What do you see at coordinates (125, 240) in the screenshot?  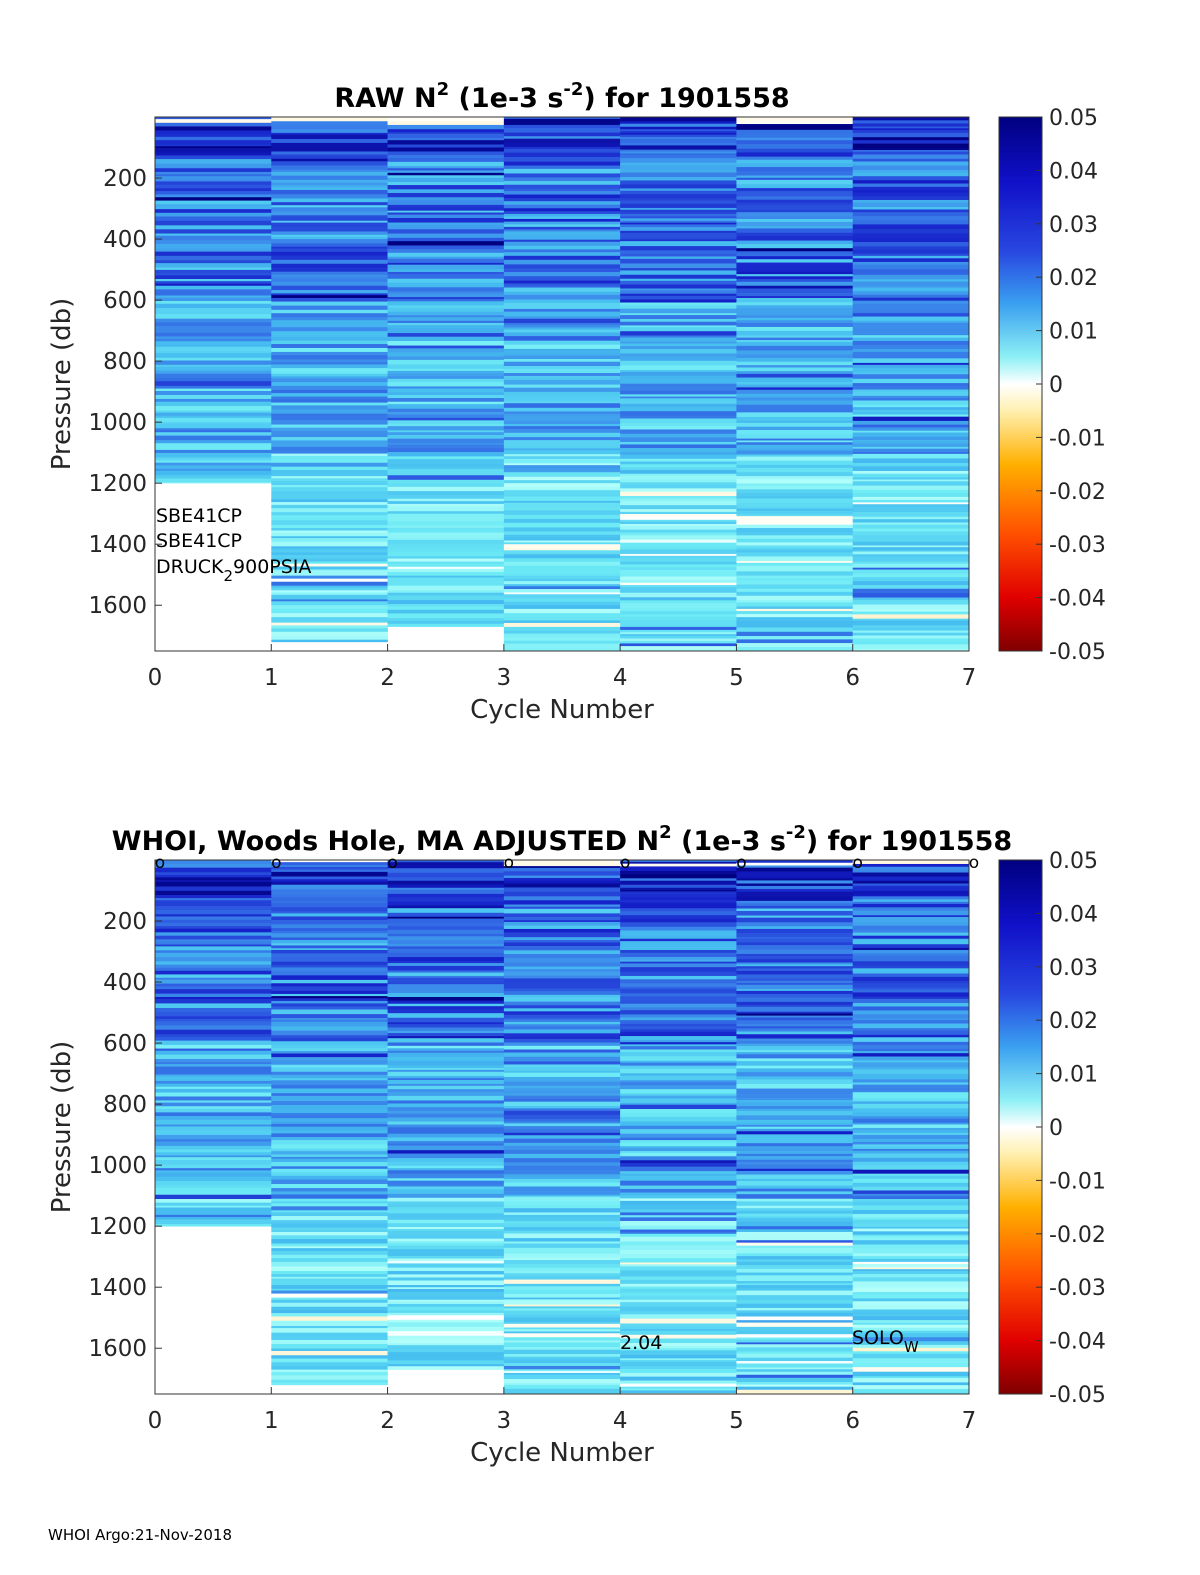 I see `y-tick-label: 400` at bounding box center [125, 240].